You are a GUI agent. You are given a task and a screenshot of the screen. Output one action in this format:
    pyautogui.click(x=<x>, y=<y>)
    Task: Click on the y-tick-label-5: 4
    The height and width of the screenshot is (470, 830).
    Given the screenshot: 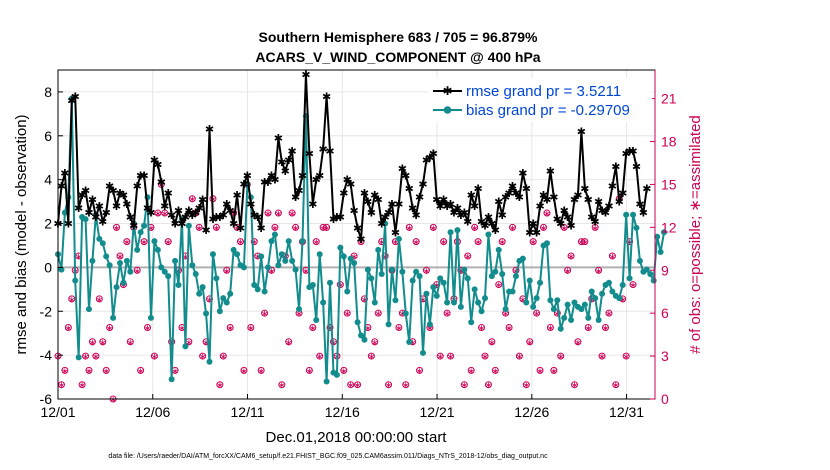 What is the action you would take?
    pyautogui.click(x=48, y=180)
    